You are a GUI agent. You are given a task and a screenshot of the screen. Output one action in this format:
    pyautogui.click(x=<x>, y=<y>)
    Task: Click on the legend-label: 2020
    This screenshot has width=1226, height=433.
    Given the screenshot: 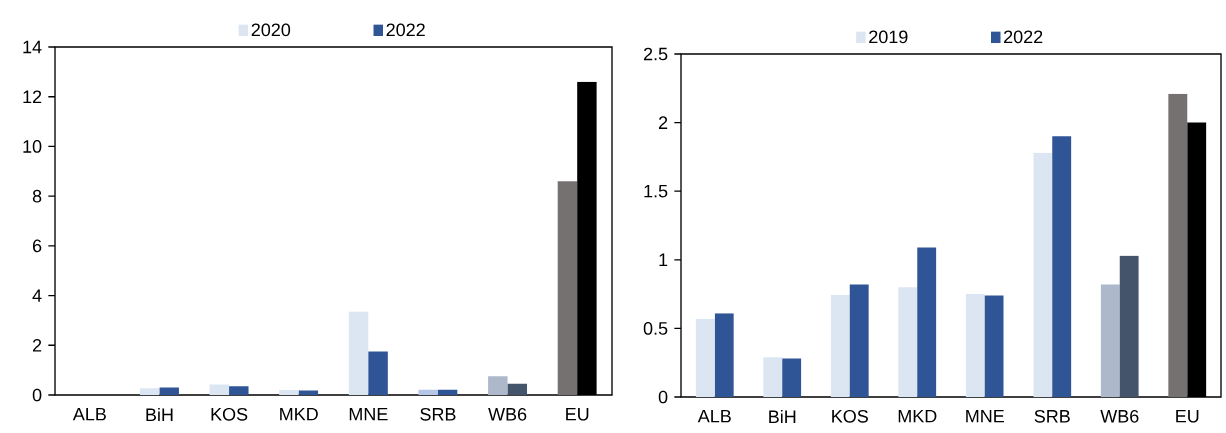 What is the action you would take?
    pyautogui.click(x=271, y=30)
    